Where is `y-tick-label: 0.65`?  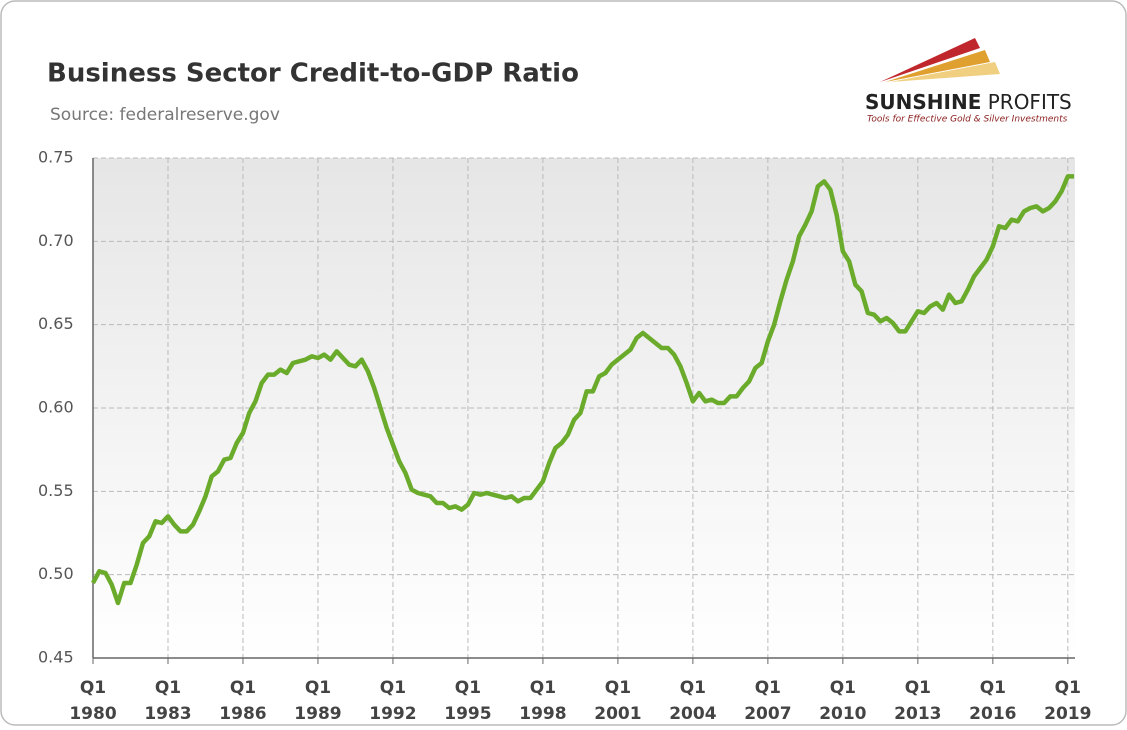 y-tick-label: 0.65 is located at coordinates (56, 323).